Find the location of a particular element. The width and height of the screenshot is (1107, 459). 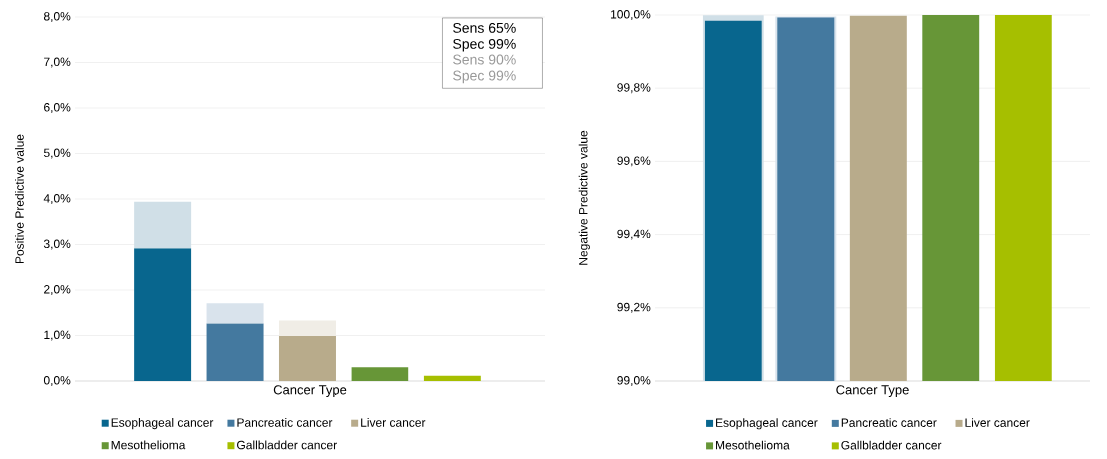

annotation: Sens 65% Spec 99% is located at coordinates (484, 37).